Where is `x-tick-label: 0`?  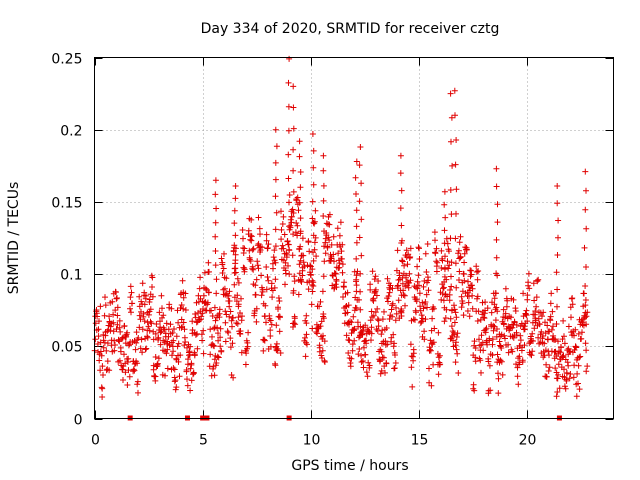 x-tick-label: 0 is located at coordinates (95, 441).